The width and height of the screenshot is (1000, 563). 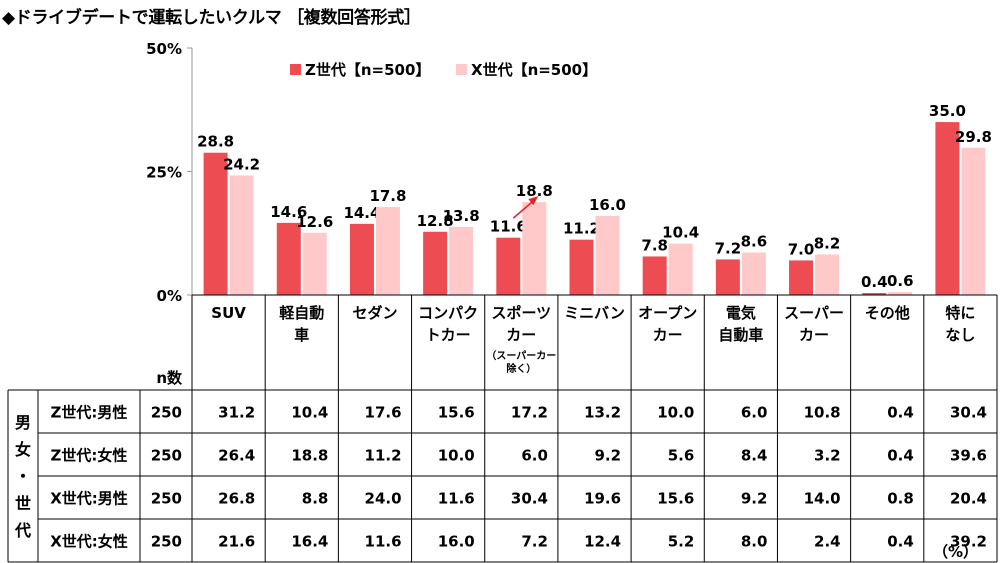 What do you see at coordinates (236, 542) in the screenshot?
I see `table-cell: 21.6` at bounding box center [236, 542].